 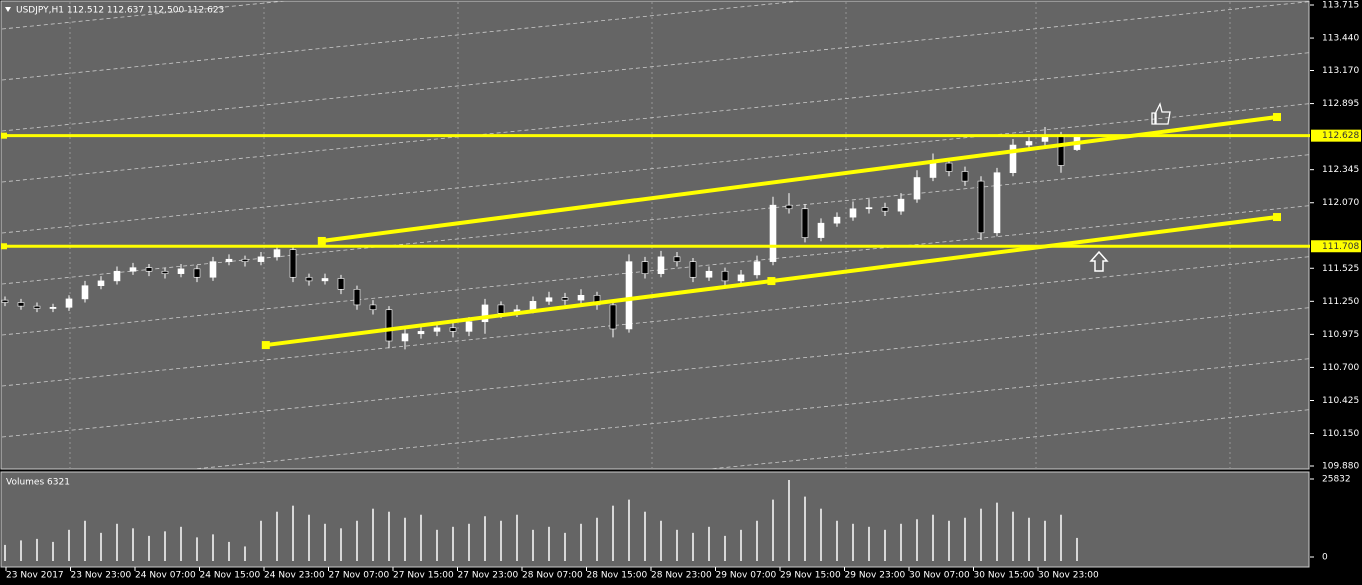 What do you see at coordinates (1161, 113) in the screenshot?
I see `thumbs-up-icon` at bounding box center [1161, 113].